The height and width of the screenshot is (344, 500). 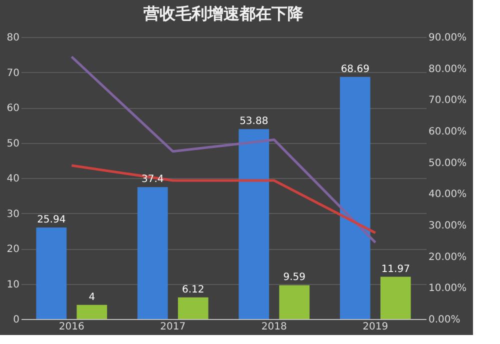 What do you see at coordinates (71, 327) in the screenshot?
I see `x-tick-label: 2016` at bounding box center [71, 327].